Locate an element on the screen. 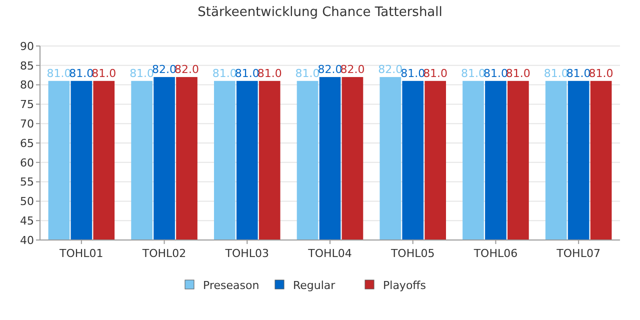 The height and width of the screenshot is (320, 640). chart-title: Stärkeentwicklung Chance Tattershall is located at coordinates (320, 12).